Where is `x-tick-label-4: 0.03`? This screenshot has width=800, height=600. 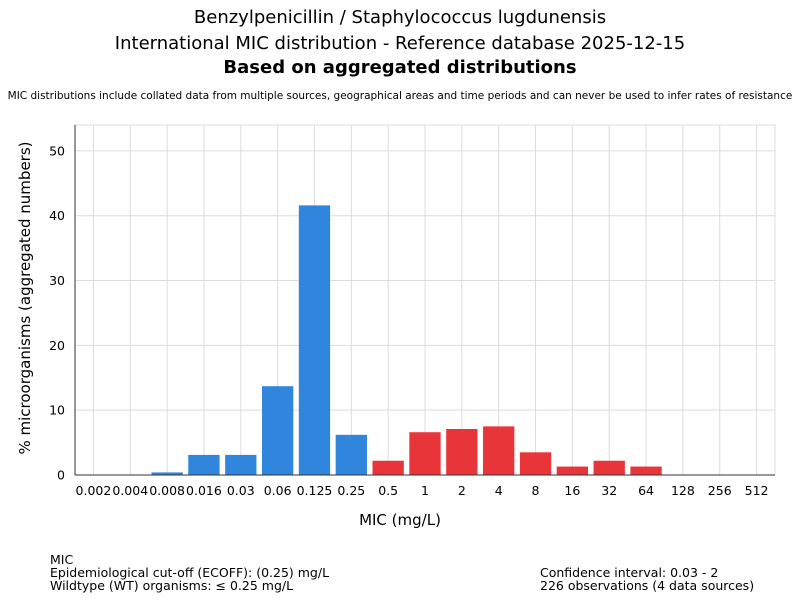
x-tick-label-4: 0.03 is located at coordinates (241, 490).